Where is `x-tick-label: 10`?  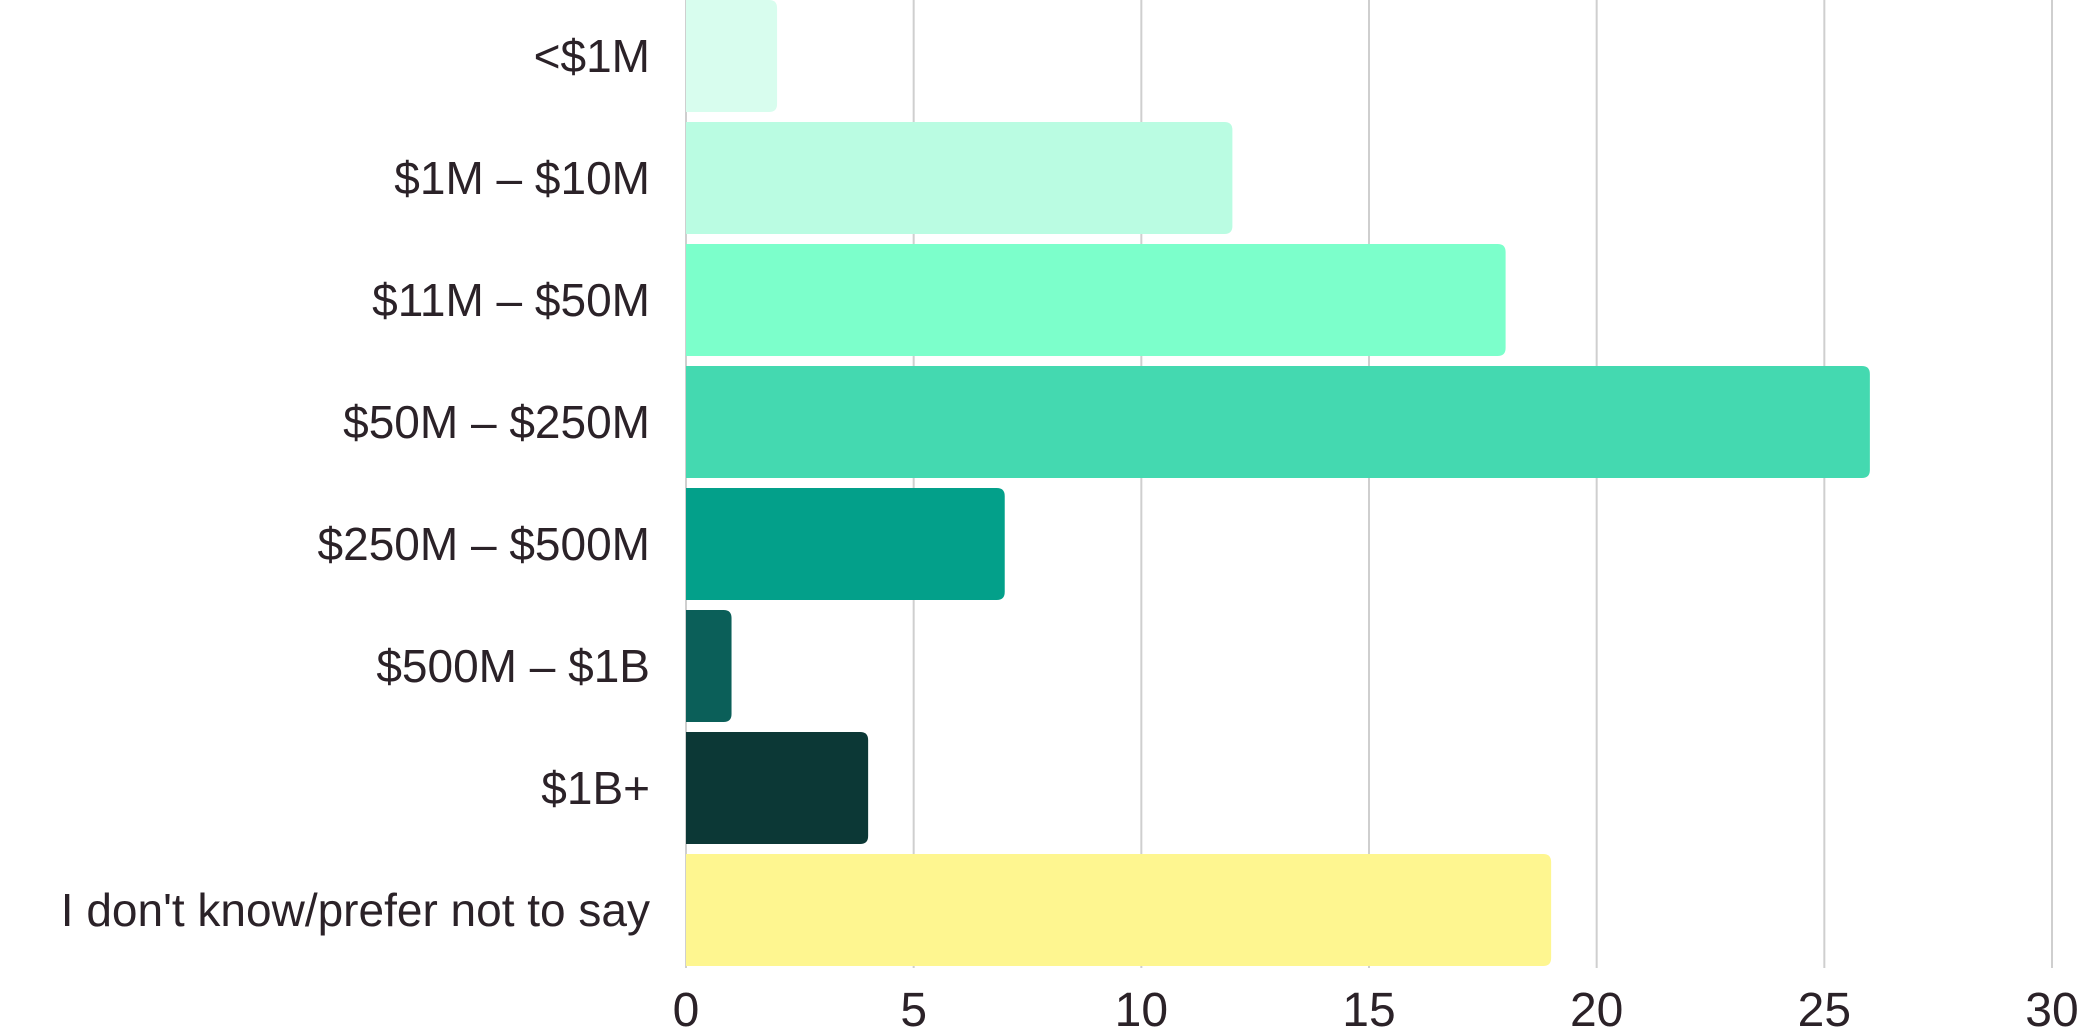 x-tick-label: 10 is located at coordinates (1141, 1008).